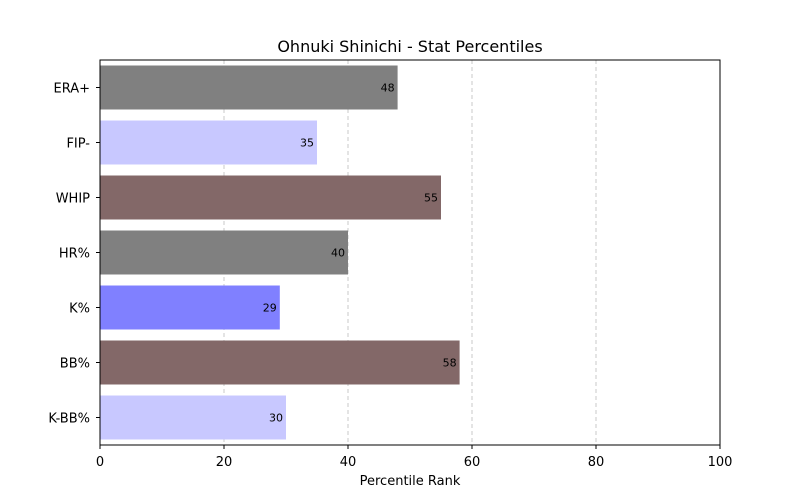 The height and width of the screenshot is (500, 800). Describe the element at coordinates (78, 144) in the screenshot. I see `y-tick-label: FIP-` at that location.